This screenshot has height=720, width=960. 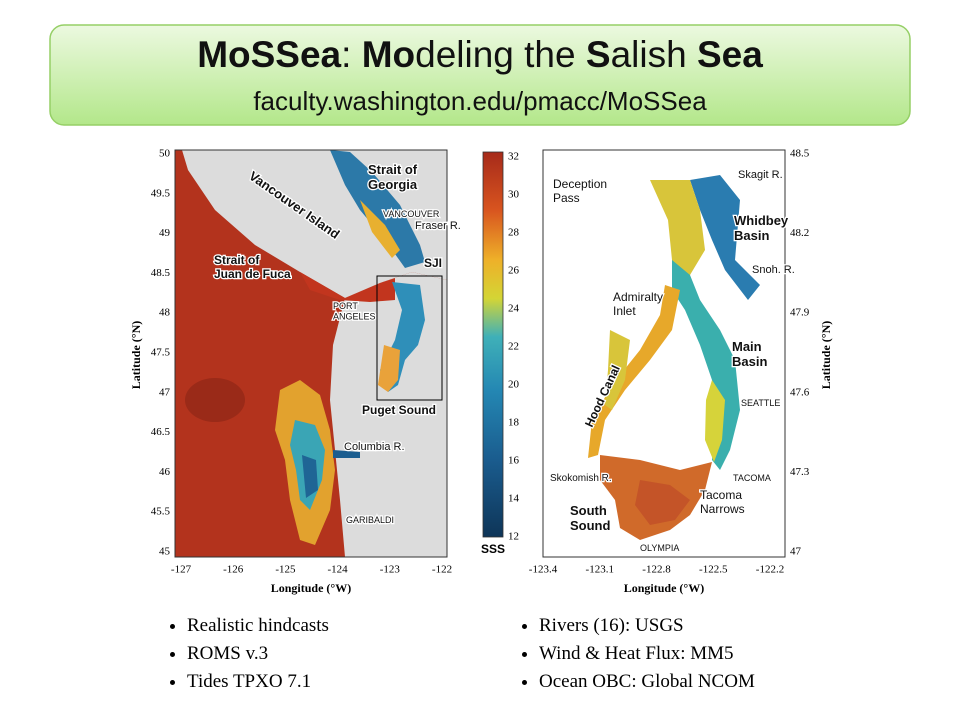 What do you see at coordinates (165, 154) in the screenshot?
I see `y-tick-label: 50` at bounding box center [165, 154].